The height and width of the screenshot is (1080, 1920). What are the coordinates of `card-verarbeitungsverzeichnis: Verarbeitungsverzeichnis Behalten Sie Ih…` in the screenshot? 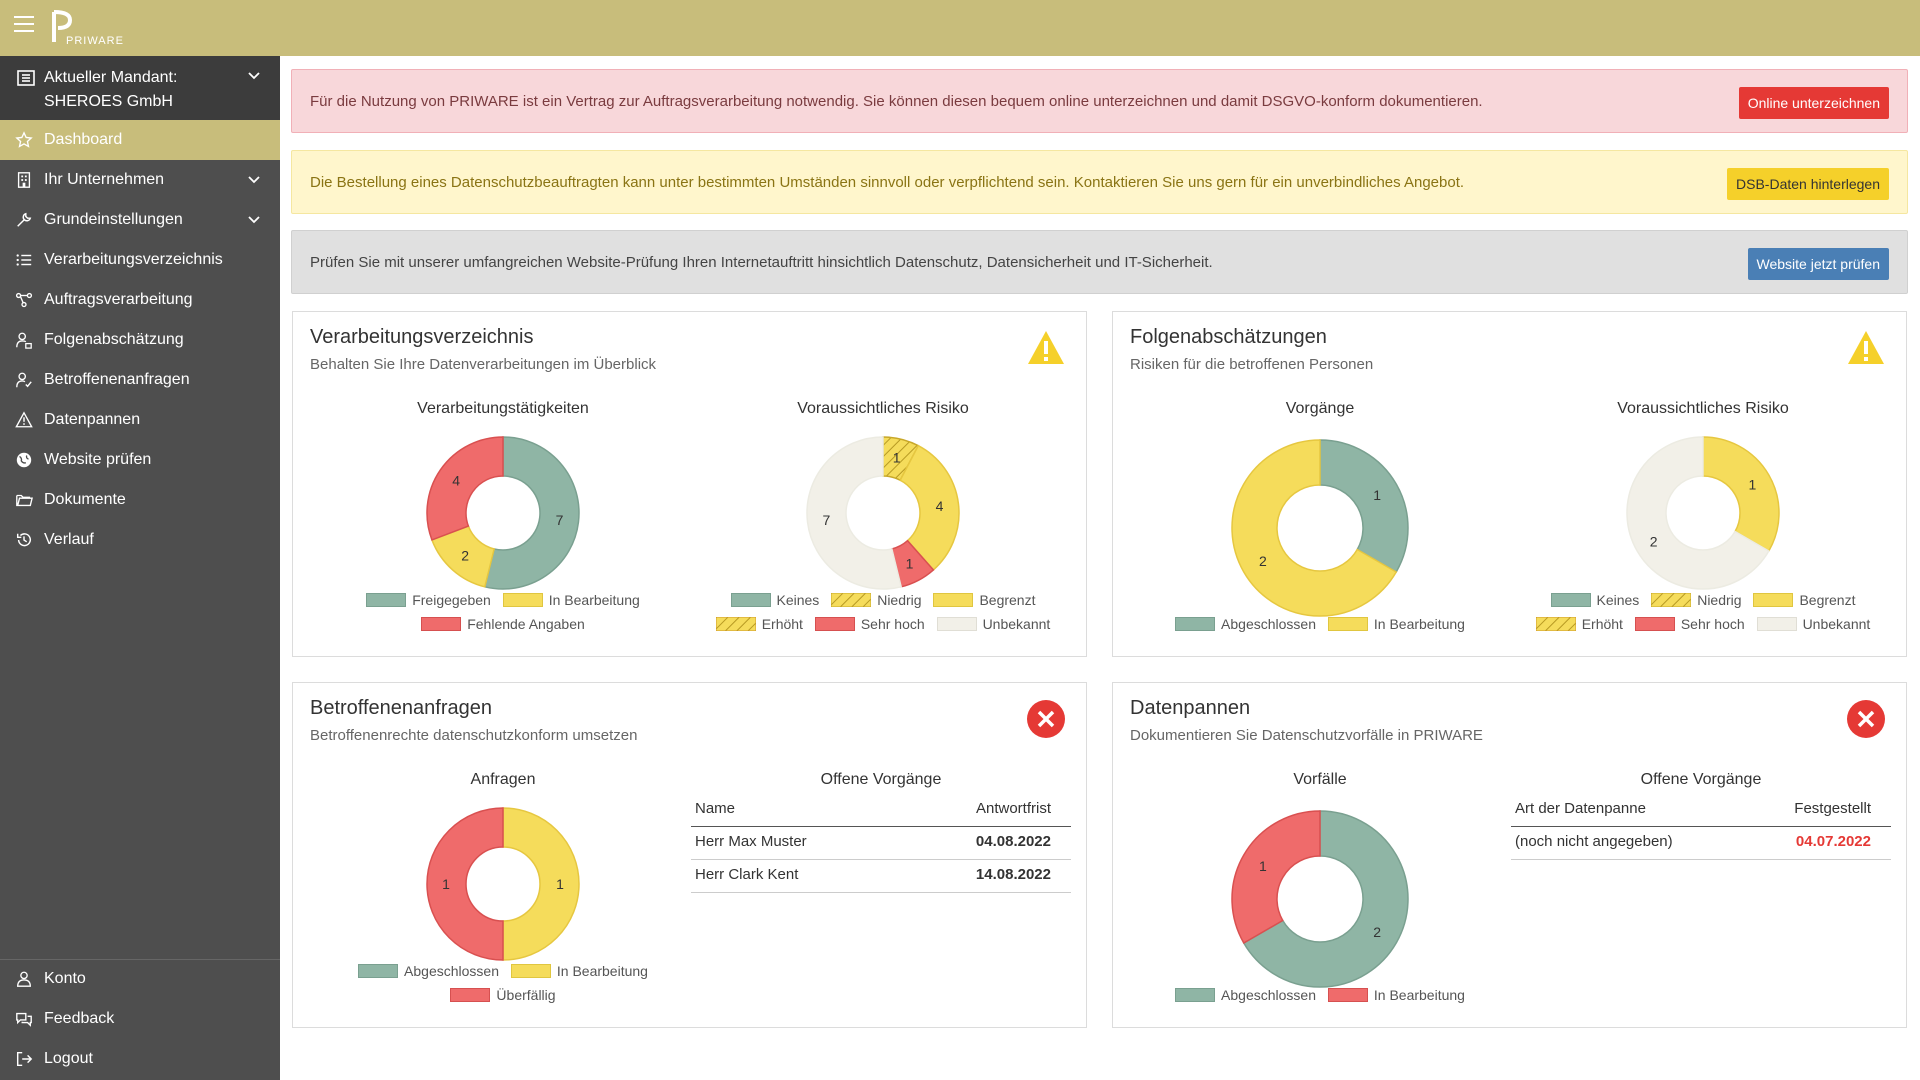 It's located at (689, 484).